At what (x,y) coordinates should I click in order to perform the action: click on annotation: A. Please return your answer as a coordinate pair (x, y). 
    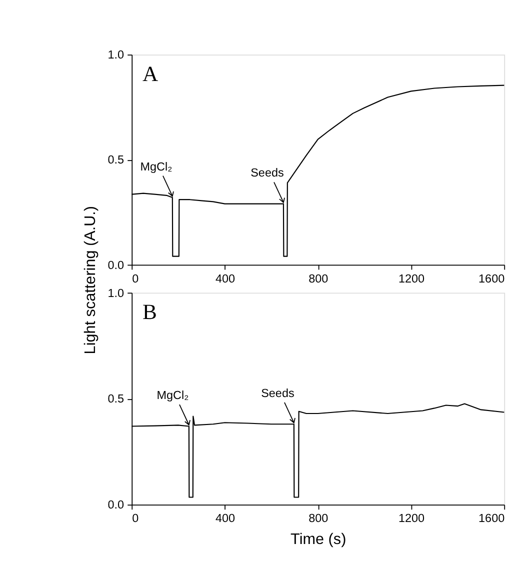
    Looking at the image, I should click on (150, 74).